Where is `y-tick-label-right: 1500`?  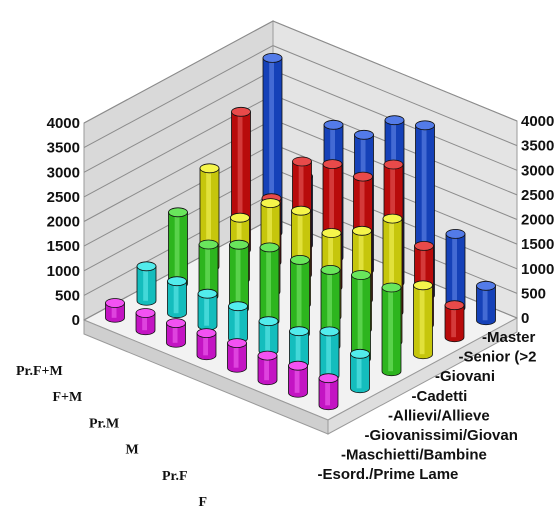 y-tick-label-right: 1500 is located at coordinates (537, 244).